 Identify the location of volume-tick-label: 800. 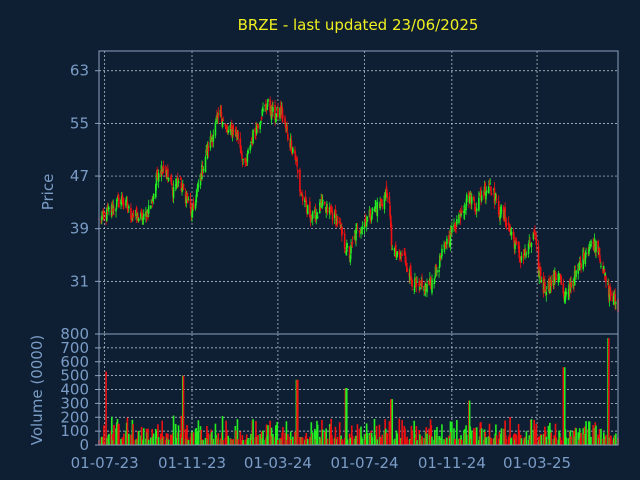
(74, 334).